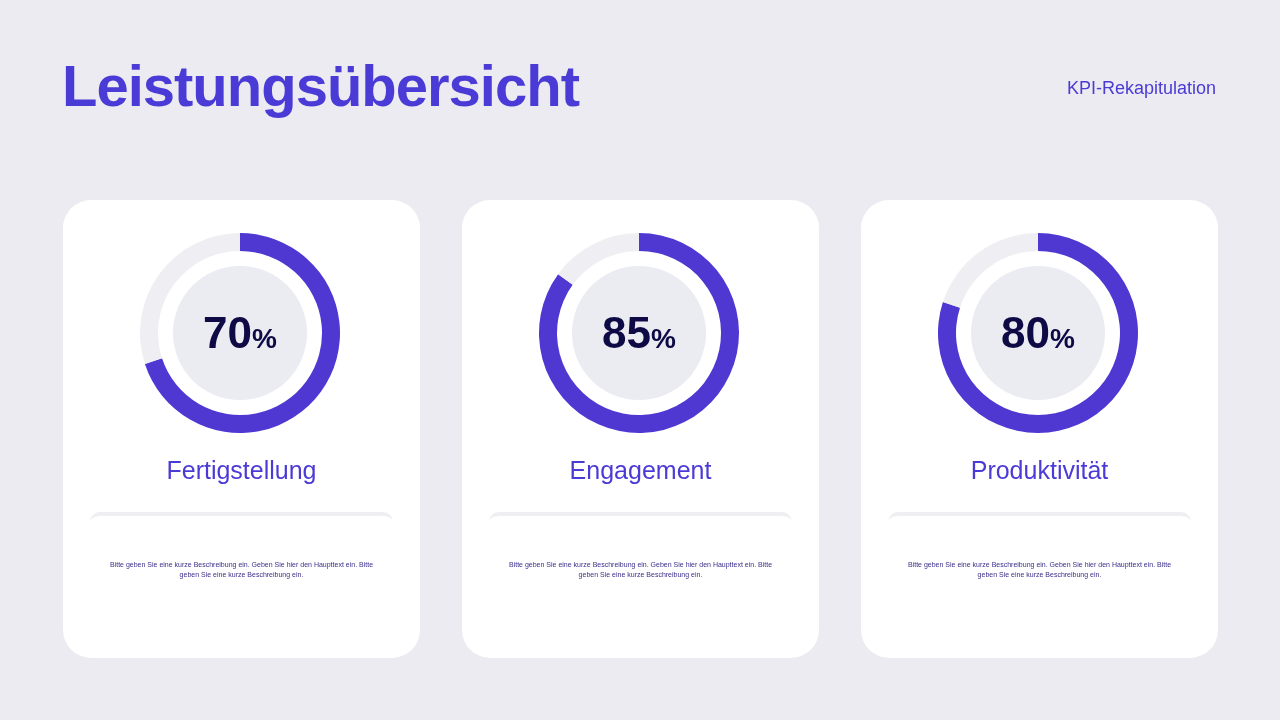 The height and width of the screenshot is (720, 1280). What do you see at coordinates (1039, 470) in the screenshot?
I see `text: Produktivität` at bounding box center [1039, 470].